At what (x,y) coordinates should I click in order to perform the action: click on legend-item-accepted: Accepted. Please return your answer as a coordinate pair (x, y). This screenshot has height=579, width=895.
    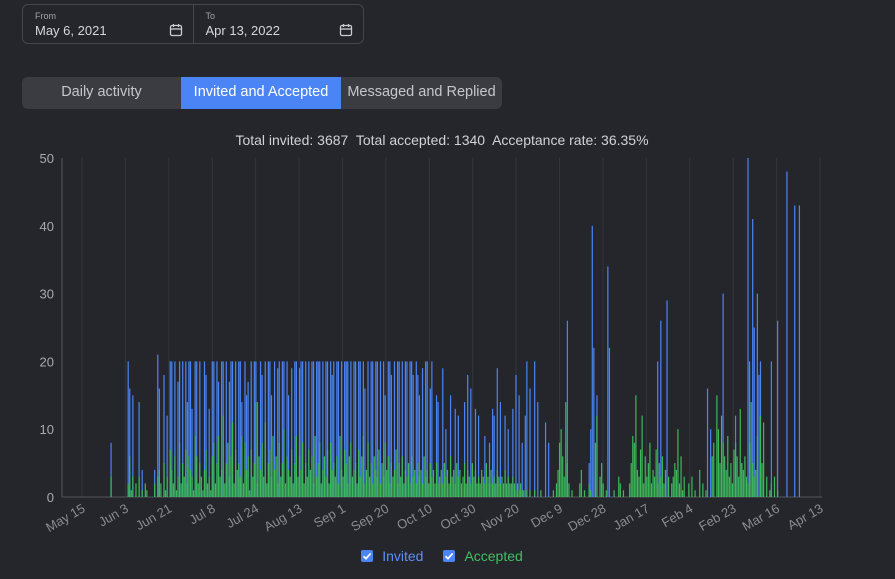
    Looking at the image, I should click on (483, 556).